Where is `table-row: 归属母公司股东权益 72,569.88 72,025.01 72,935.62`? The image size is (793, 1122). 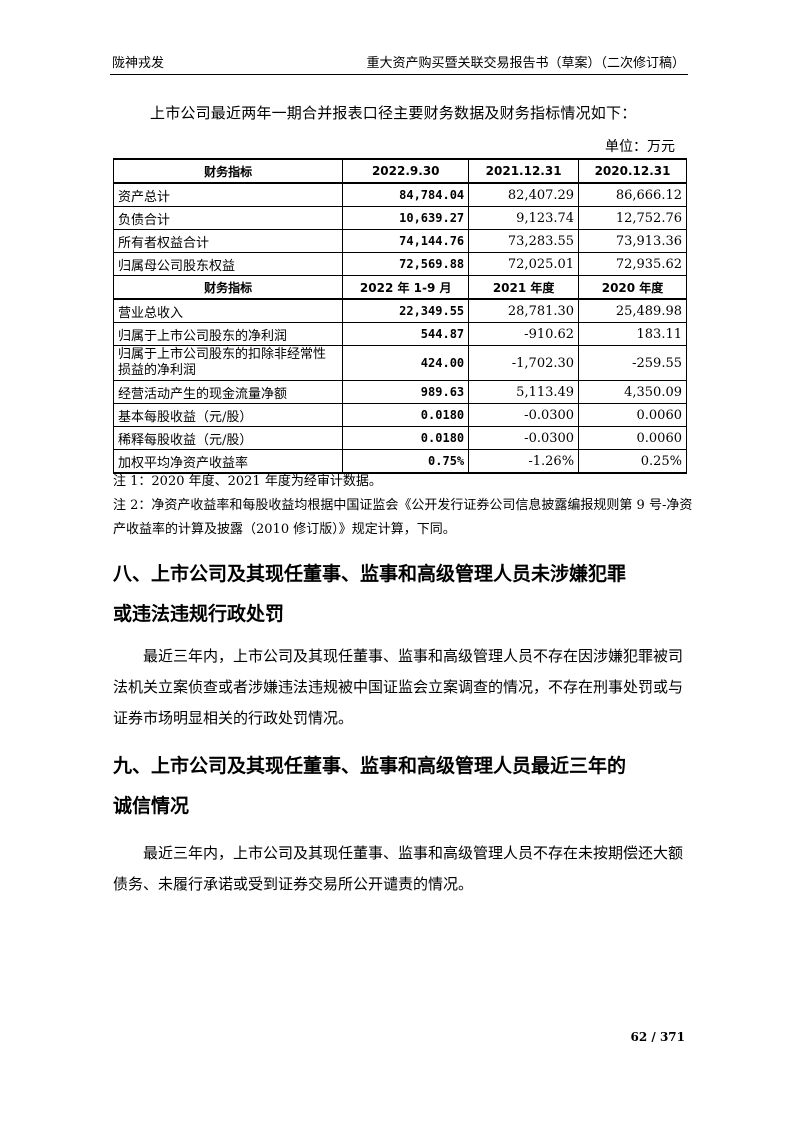
table-row: 归属母公司股东权益 72,569.88 72,025.01 72,935.62 is located at coordinates (399, 264).